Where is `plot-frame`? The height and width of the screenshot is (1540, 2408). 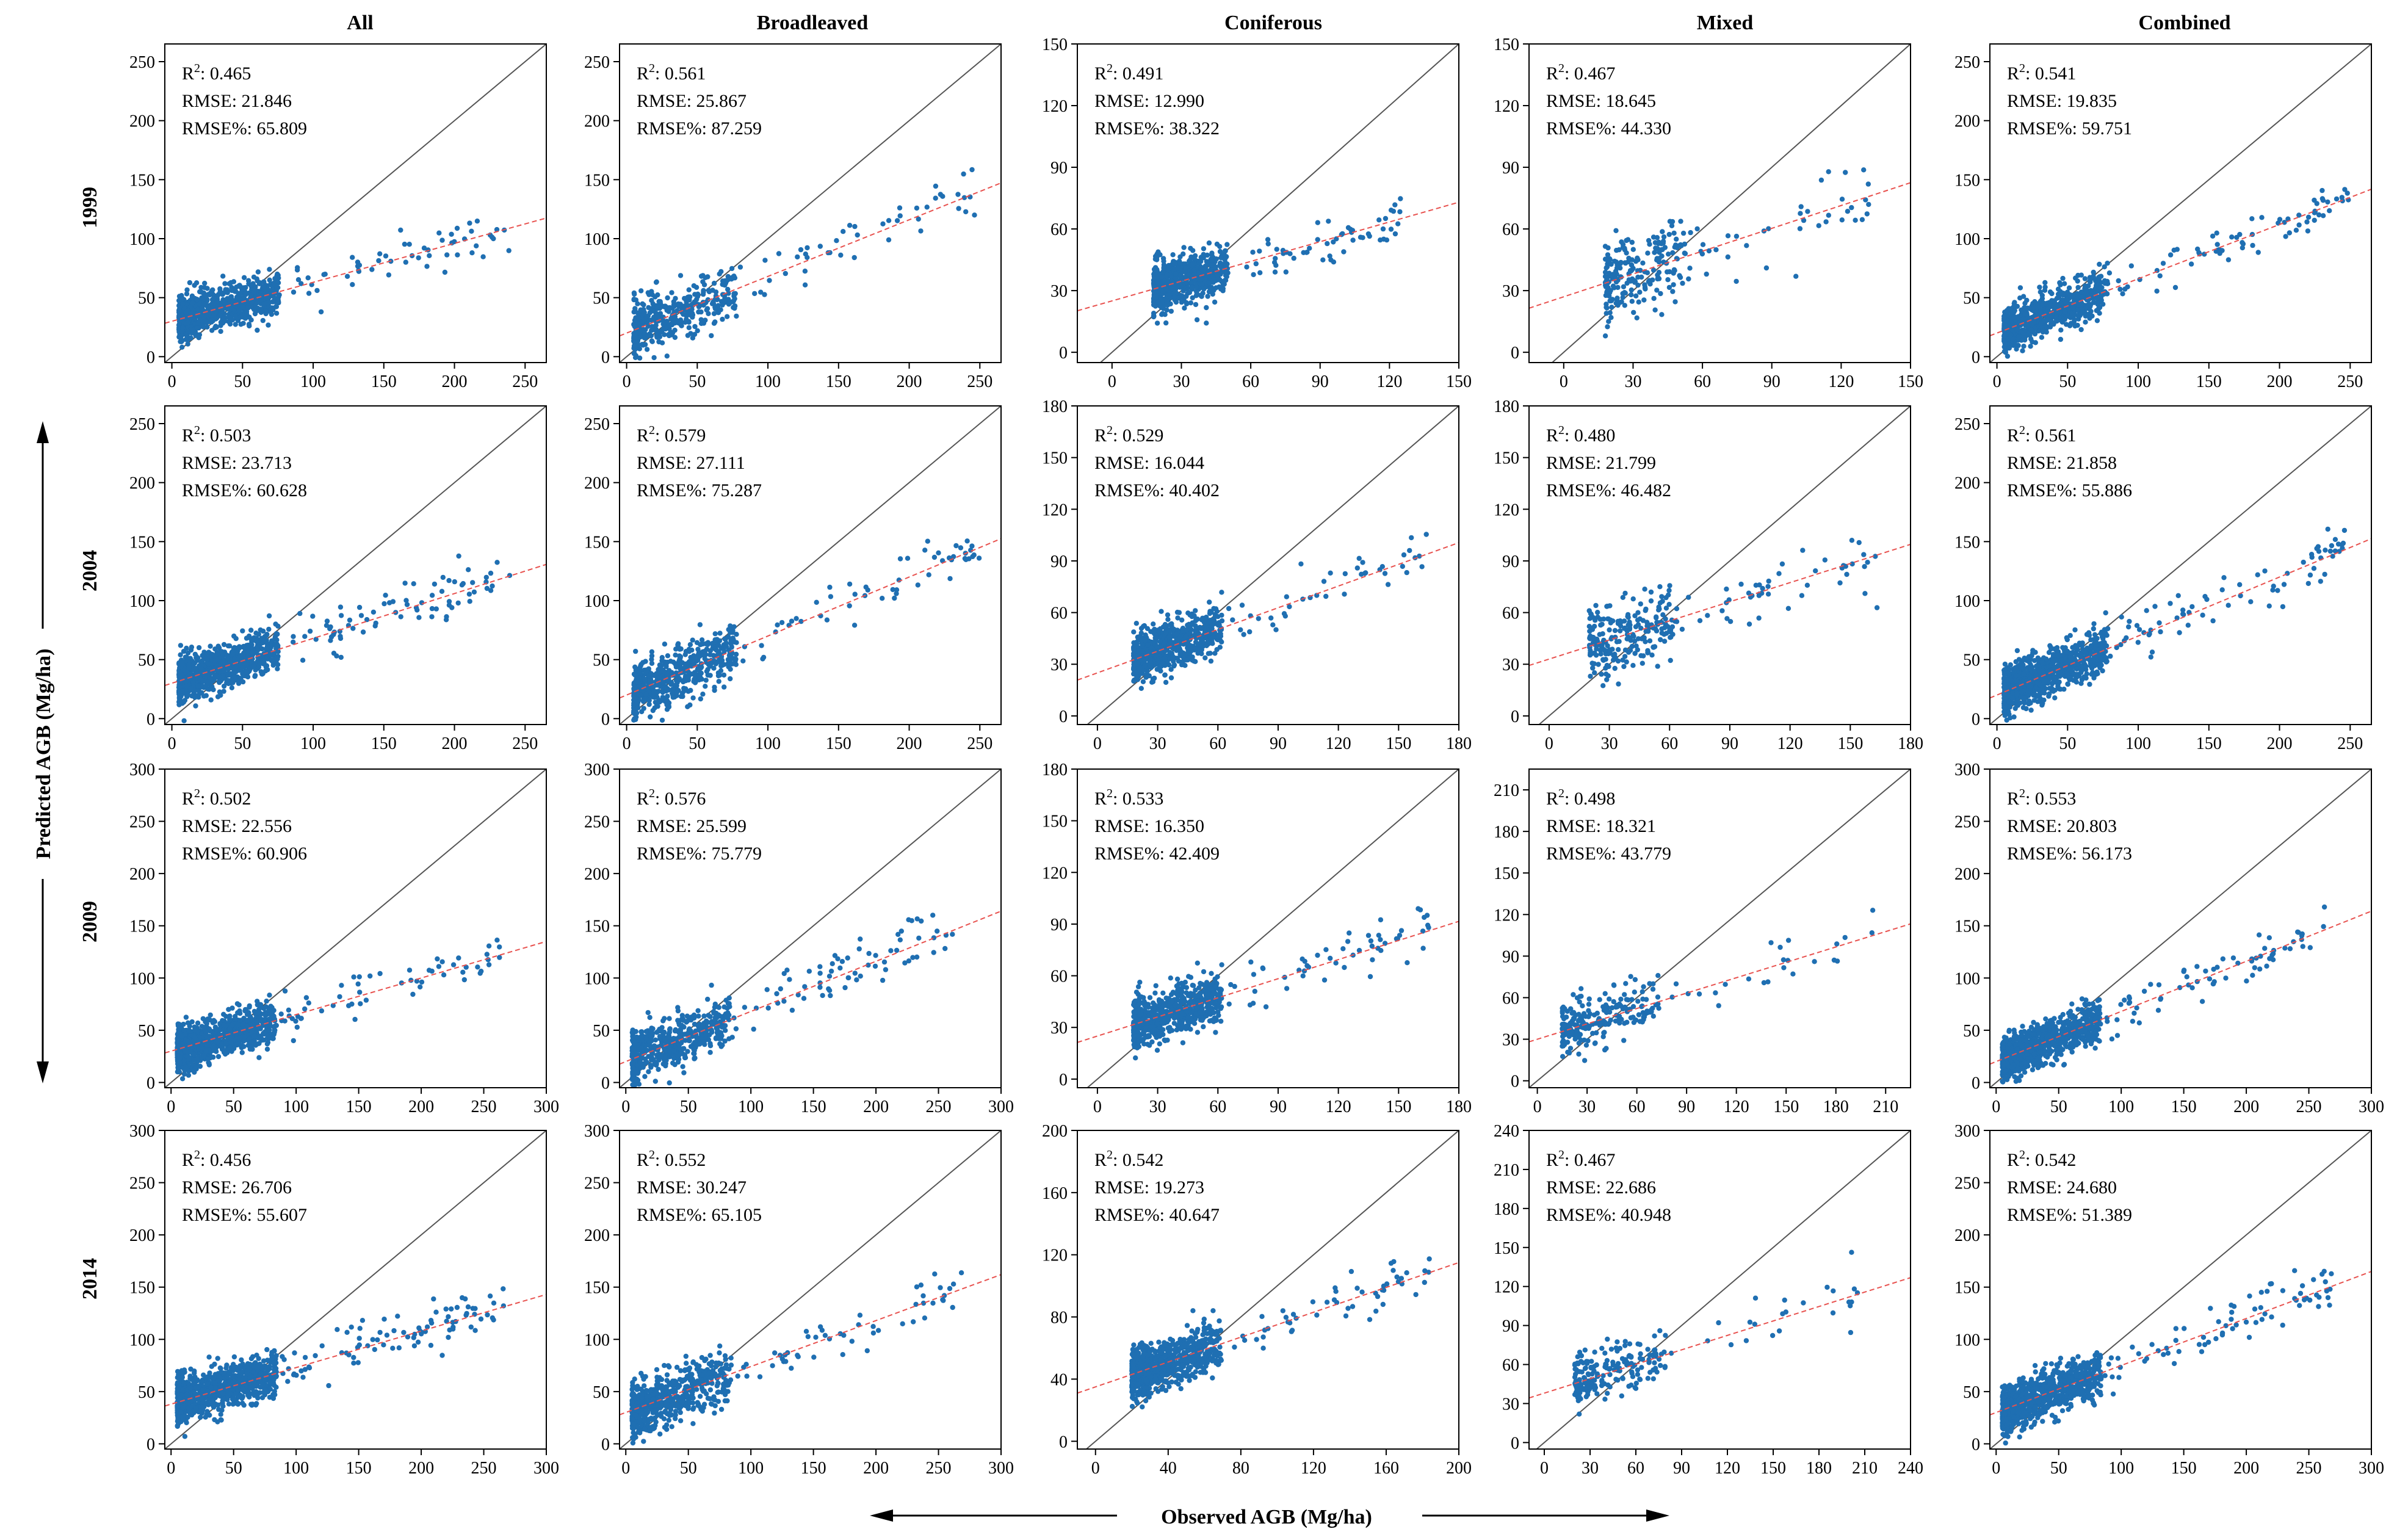
plot-frame is located at coordinates (810, 565).